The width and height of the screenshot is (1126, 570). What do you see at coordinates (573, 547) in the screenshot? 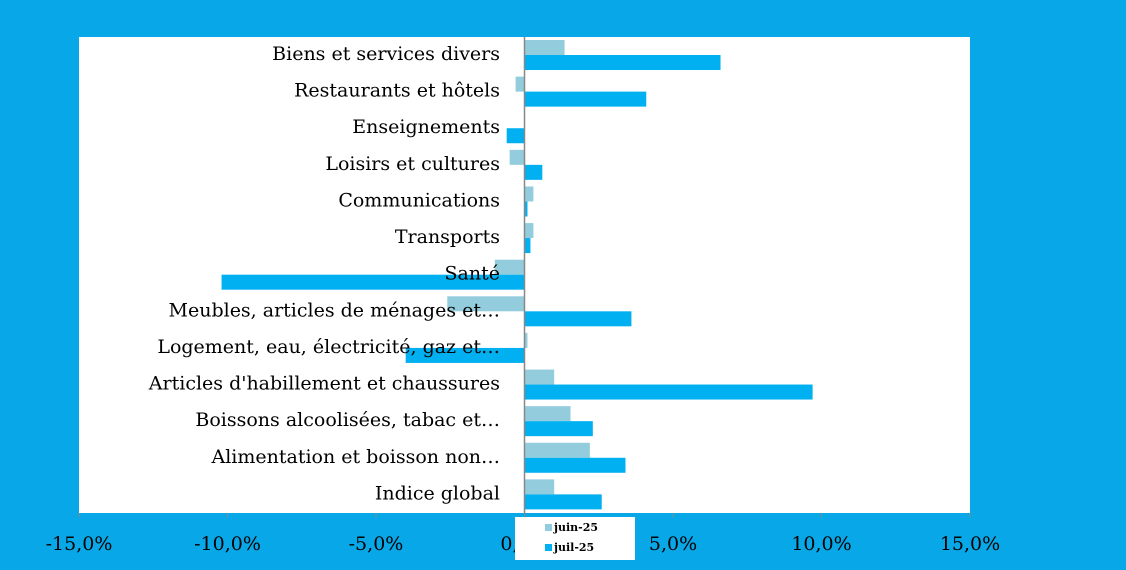
I see `legend-label: juil-25` at bounding box center [573, 547].